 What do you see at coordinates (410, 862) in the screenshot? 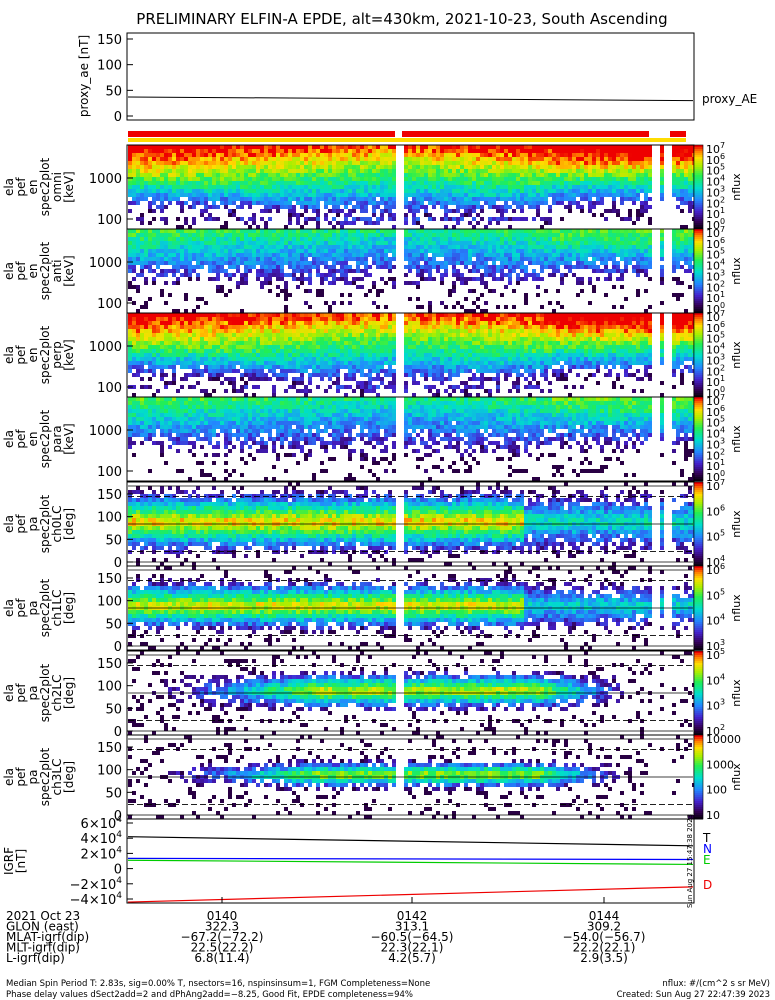
I see `igrf-line-E` at bounding box center [410, 862].